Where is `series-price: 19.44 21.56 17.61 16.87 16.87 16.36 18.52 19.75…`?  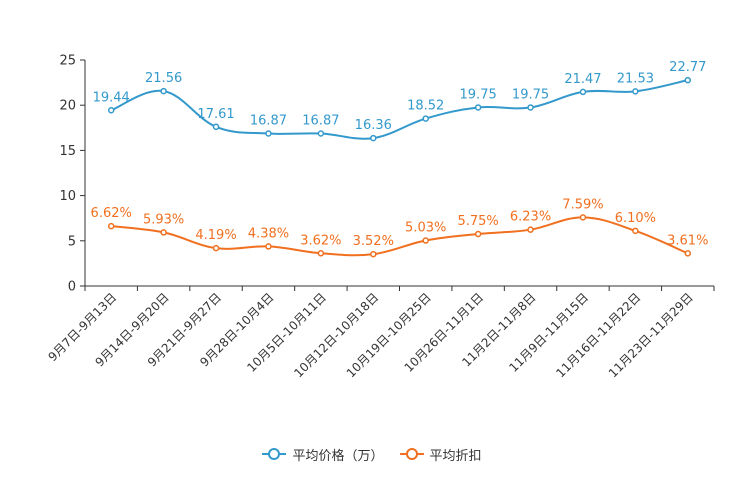
series-price: 19.44 21.56 17.61 16.87 16.87 16.36 18.52 19.75… is located at coordinates (399, 101).